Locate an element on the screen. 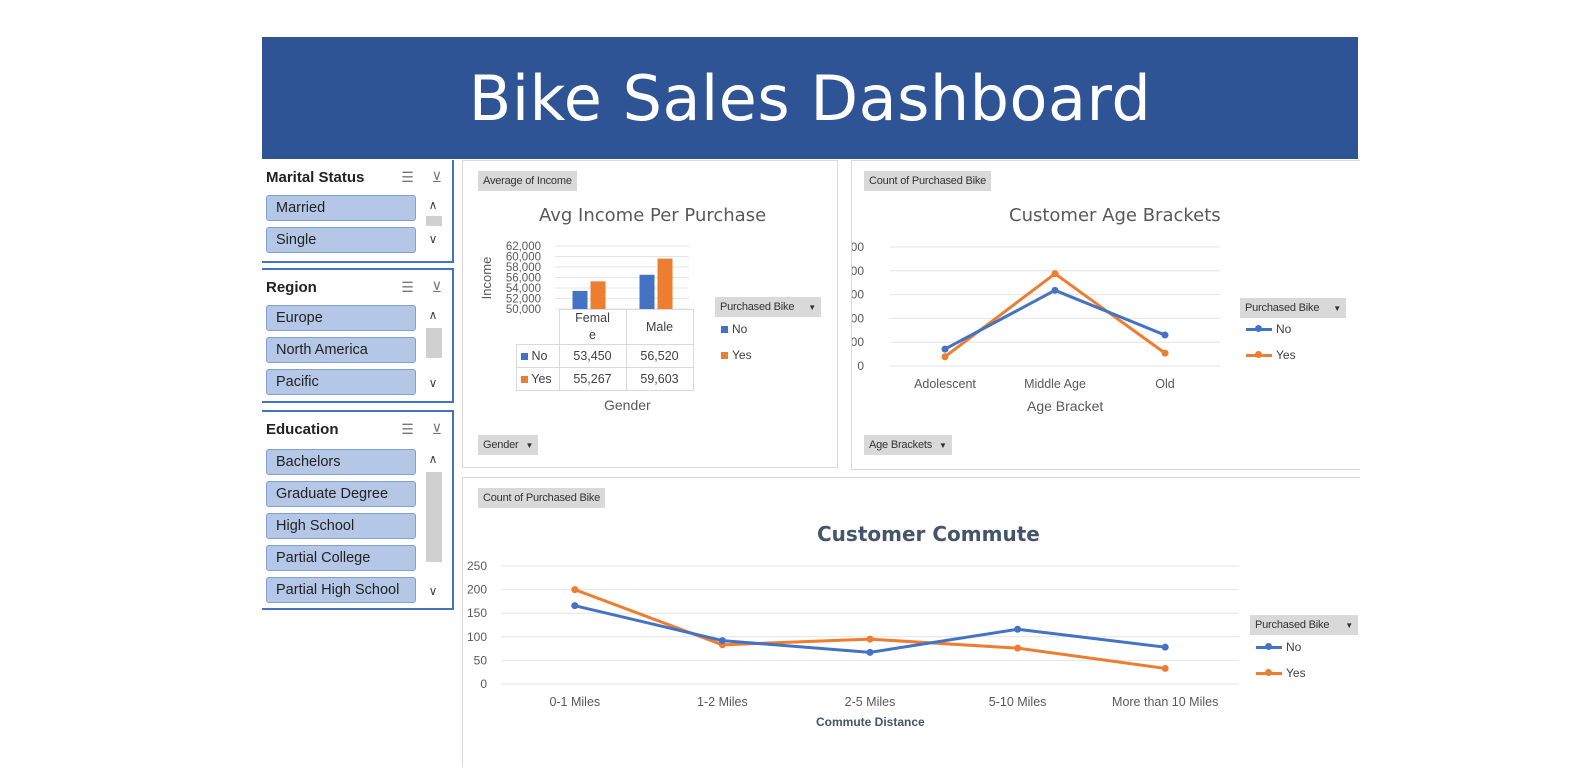 The height and width of the screenshot is (776, 1589). y-axis-label: Income is located at coordinates (486, 278).